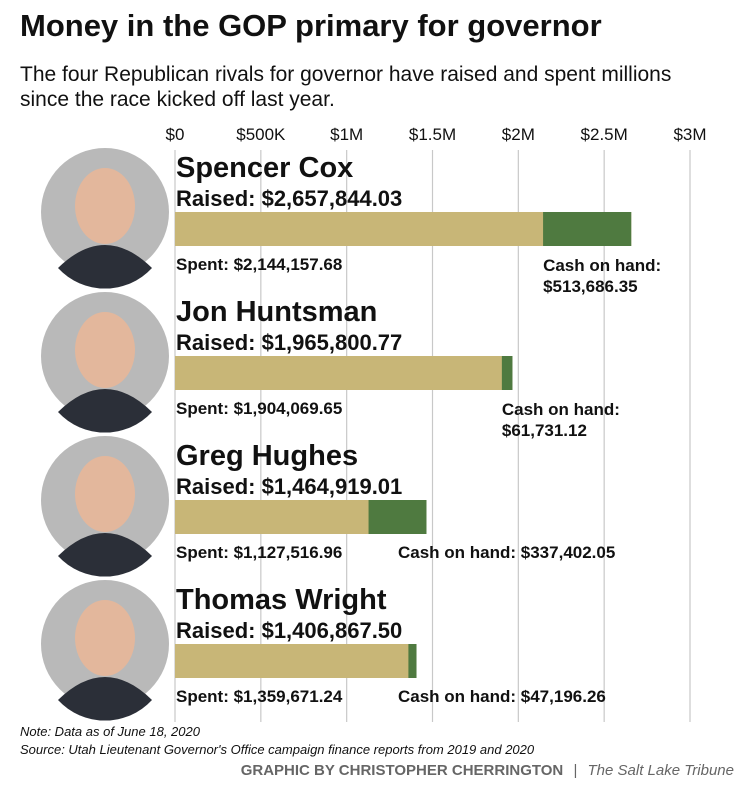 The width and height of the screenshot is (750, 797). I want to click on x-tick-label: $2M, so click(518, 134).